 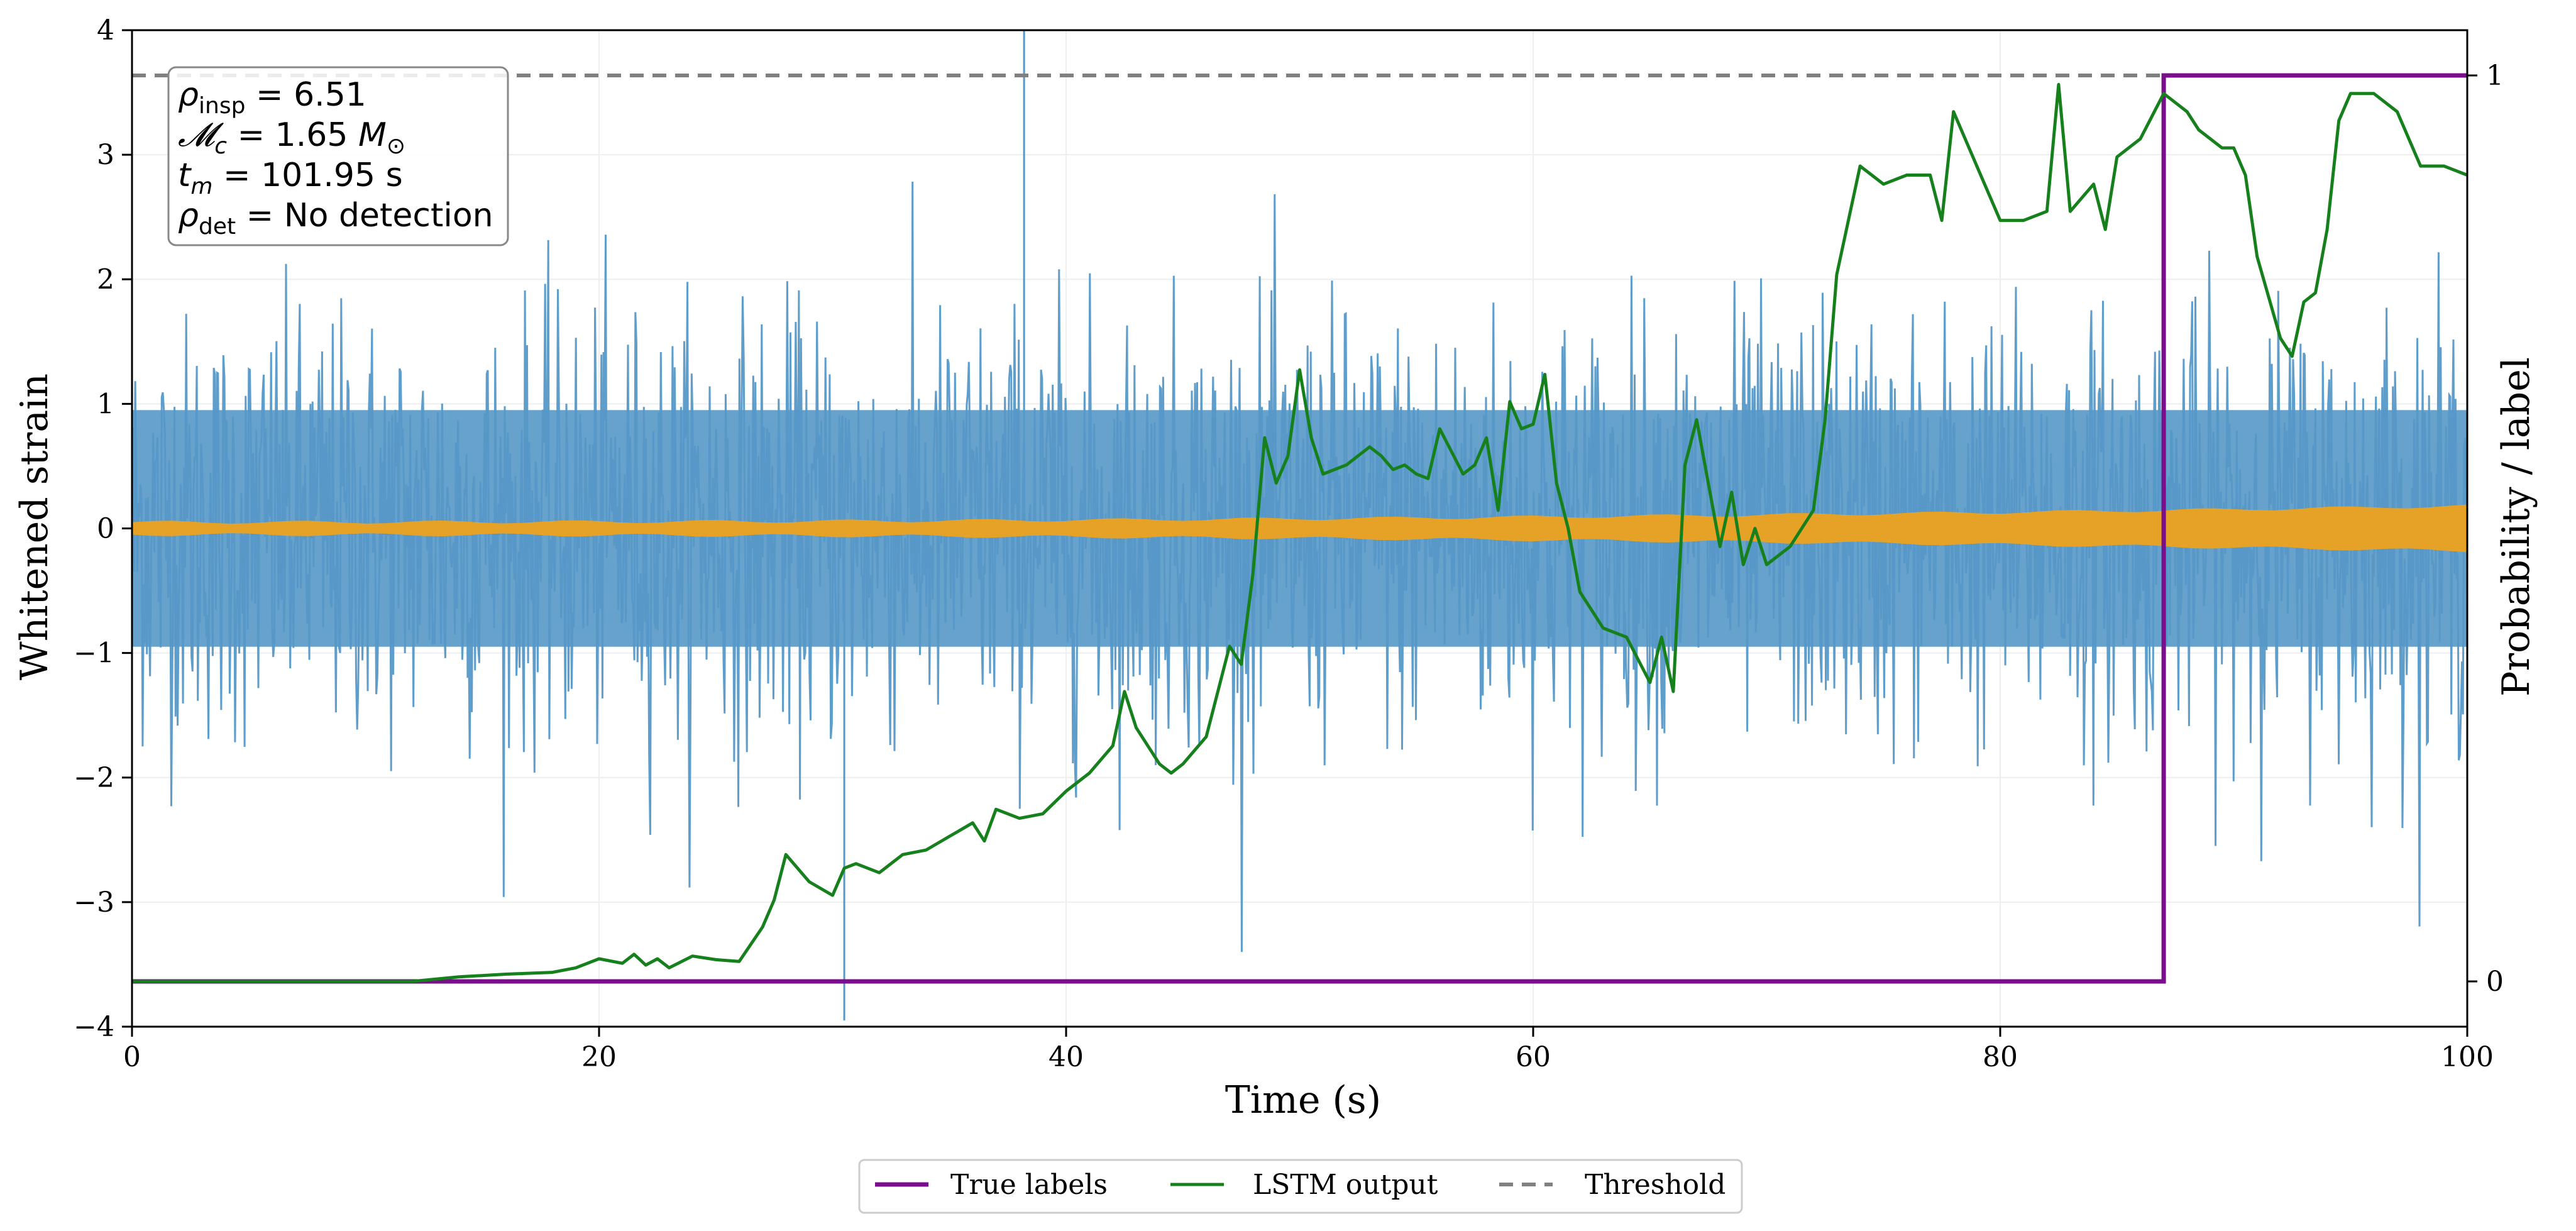 What do you see at coordinates (2495, 982) in the screenshot?
I see `y-tick-label-right: 0` at bounding box center [2495, 982].